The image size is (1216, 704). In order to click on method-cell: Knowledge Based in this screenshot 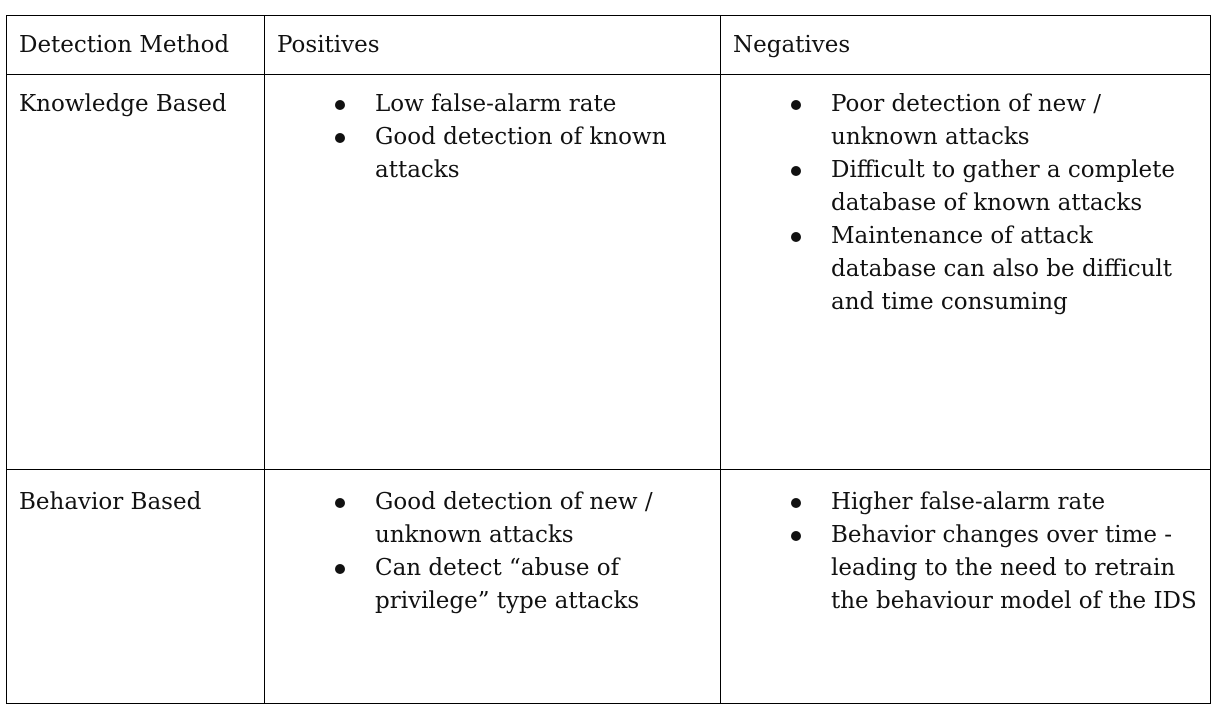, I will do `click(135, 272)`.